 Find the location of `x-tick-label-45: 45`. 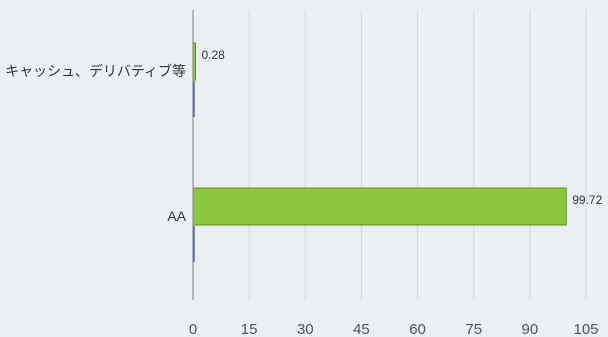

x-tick-label-45: 45 is located at coordinates (361, 329).